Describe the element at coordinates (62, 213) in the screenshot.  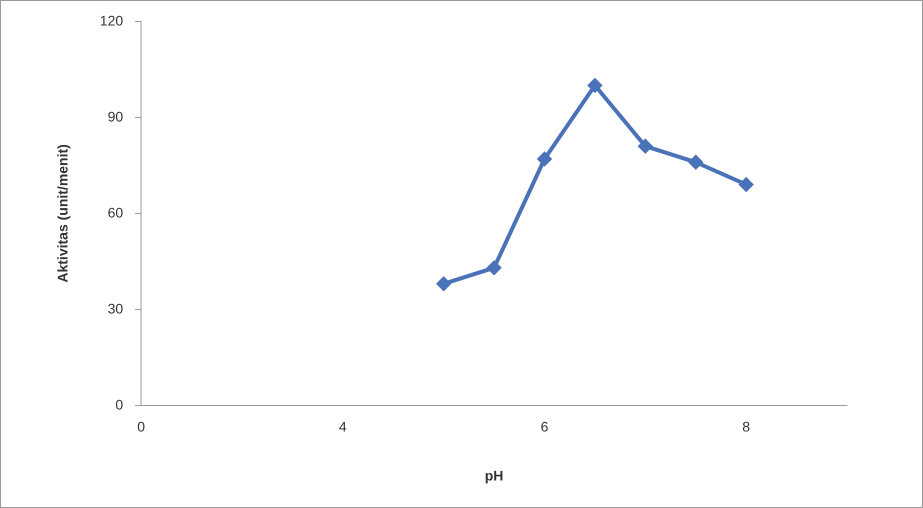
I see `y-axis-title: Aktivitas (unit/menit)` at that location.